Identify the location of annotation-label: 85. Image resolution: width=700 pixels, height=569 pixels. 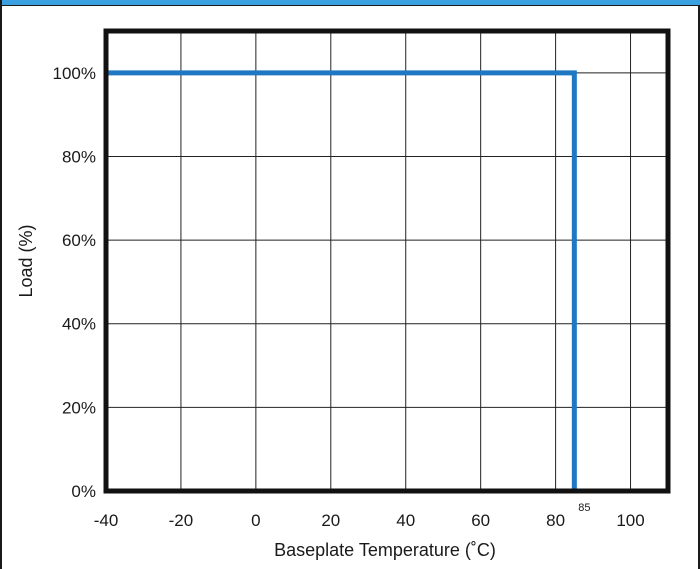
(584, 508).